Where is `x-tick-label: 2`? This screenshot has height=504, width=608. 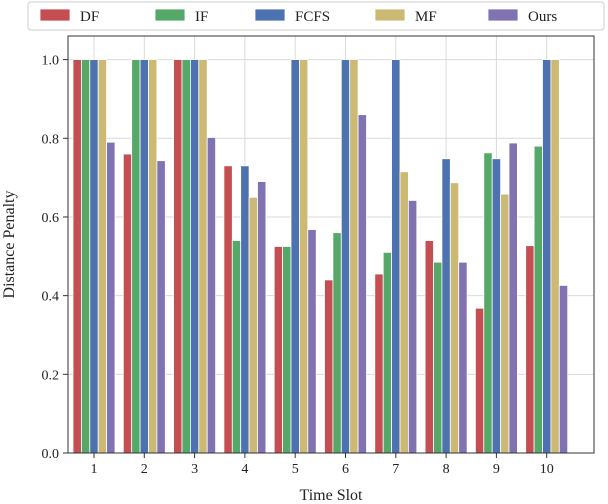 x-tick-label: 2 is located at coordinates (144, 469).